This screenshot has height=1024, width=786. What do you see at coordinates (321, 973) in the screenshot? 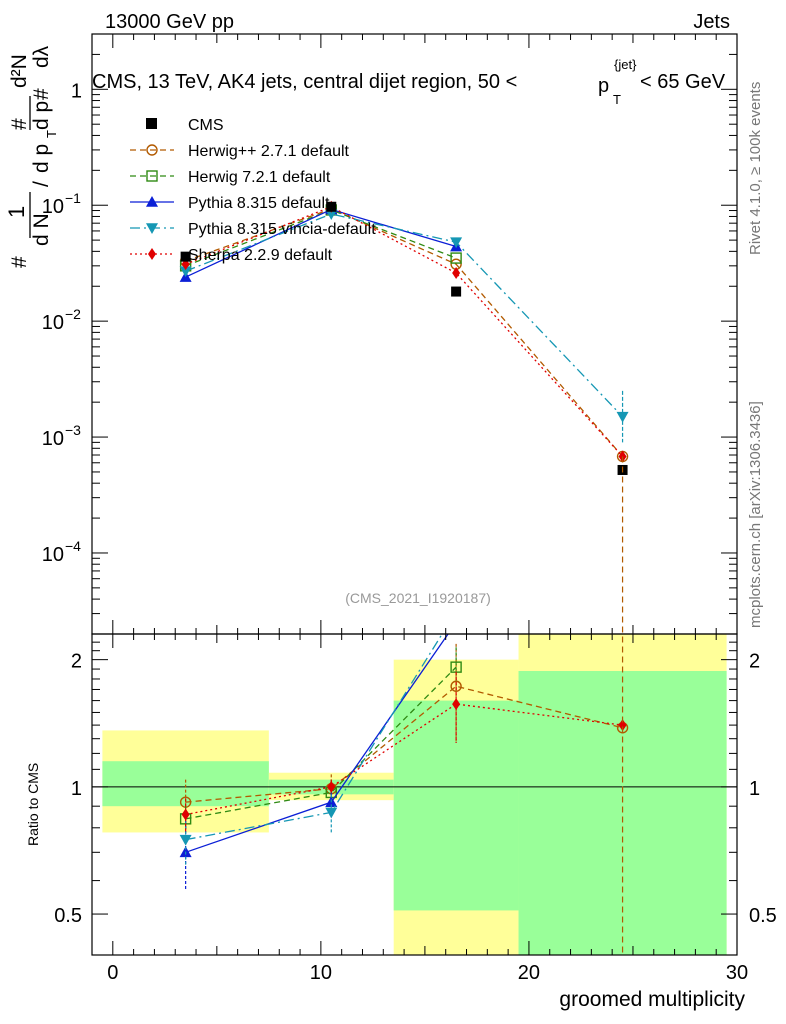
I see `x-tick-label: 10` at bounding box center [321, 973].